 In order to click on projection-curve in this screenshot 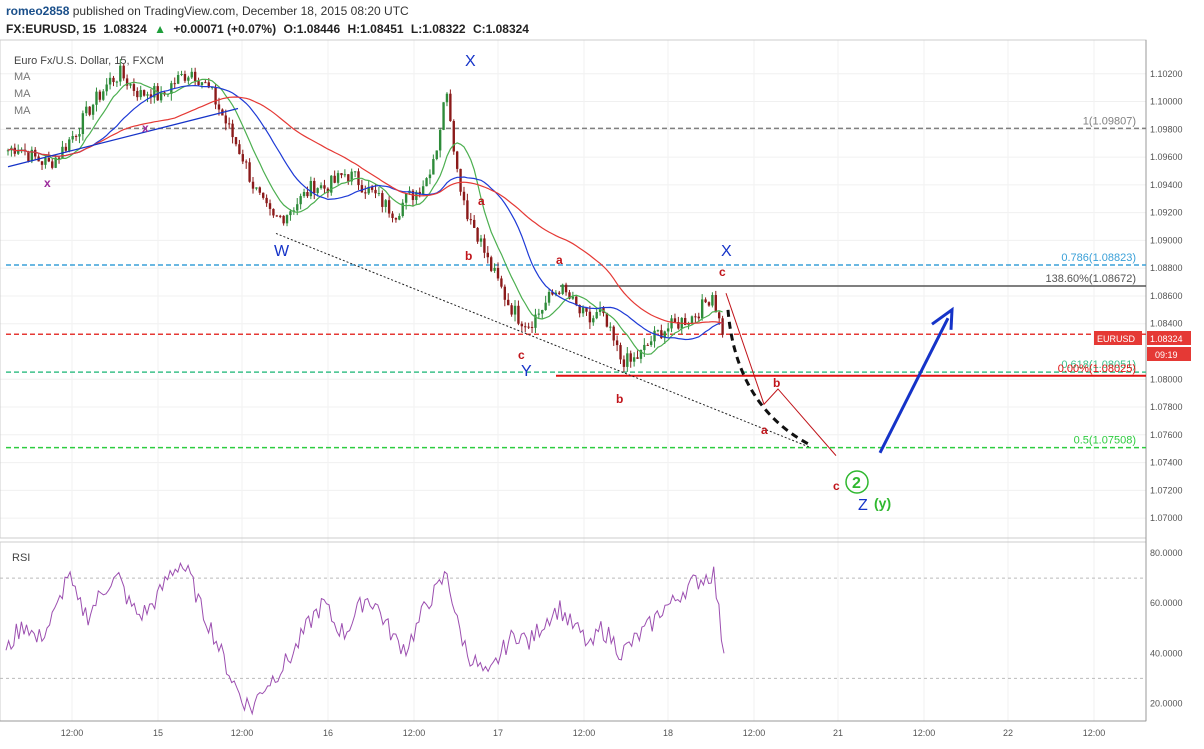, I will do `click(769, 378)`.